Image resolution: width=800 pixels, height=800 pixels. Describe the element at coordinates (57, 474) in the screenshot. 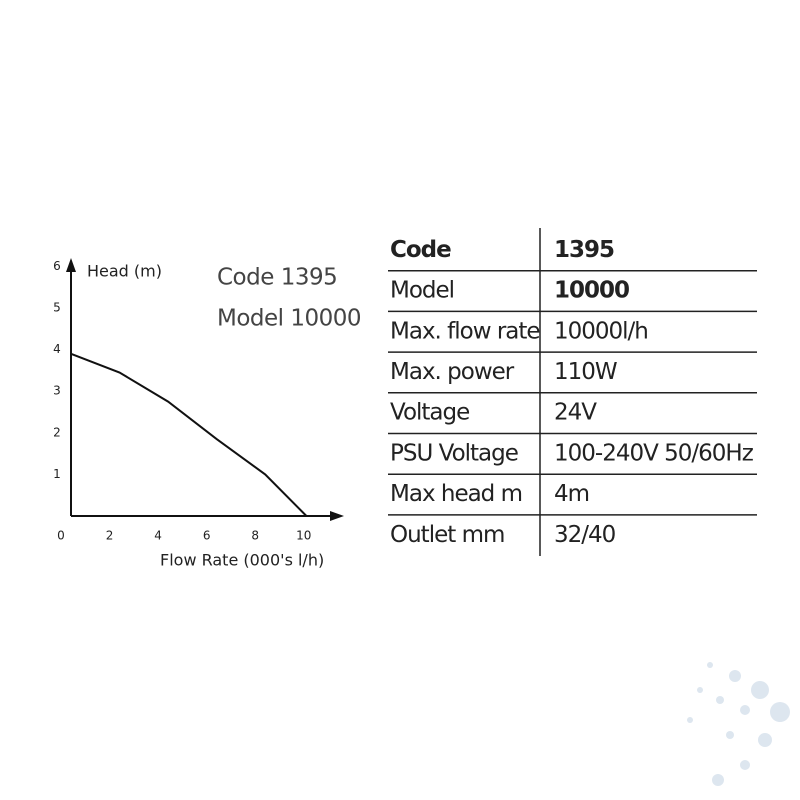

I see `y-tick-label: 1` at that location.